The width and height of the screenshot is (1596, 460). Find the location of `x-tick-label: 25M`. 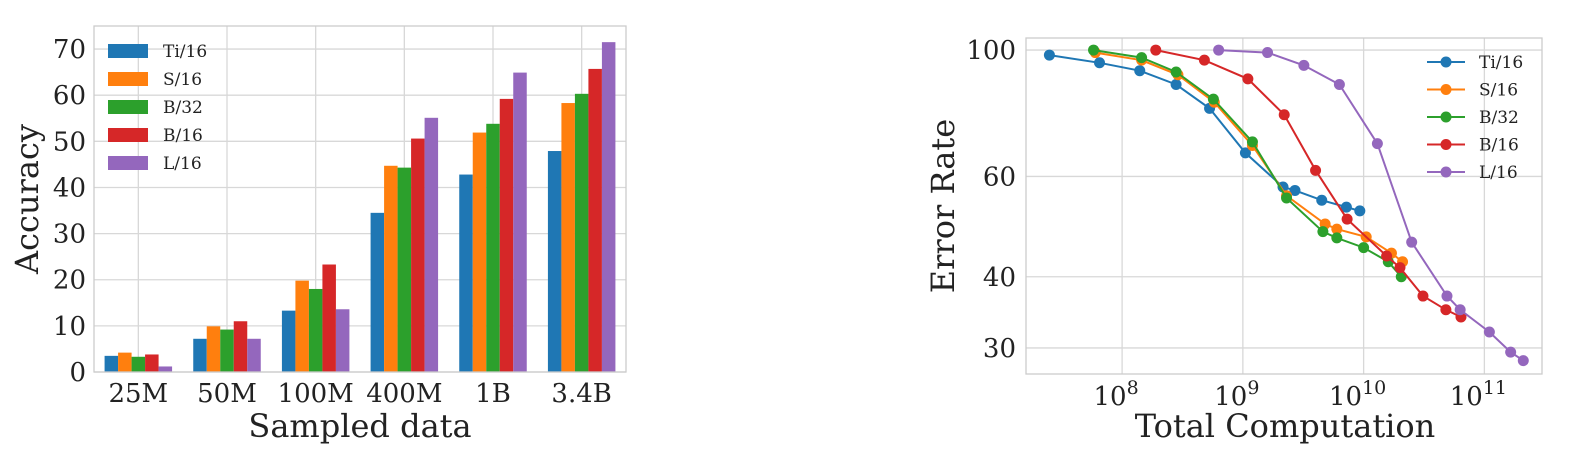

x-tick-label: 25M is located at coordinates (138, 394).